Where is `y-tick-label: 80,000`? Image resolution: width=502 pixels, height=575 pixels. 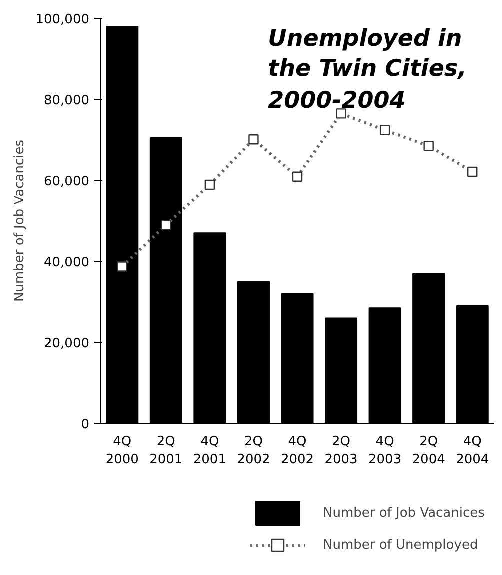
y-tick-label: 80,000 is located at coordinates (67, 101).